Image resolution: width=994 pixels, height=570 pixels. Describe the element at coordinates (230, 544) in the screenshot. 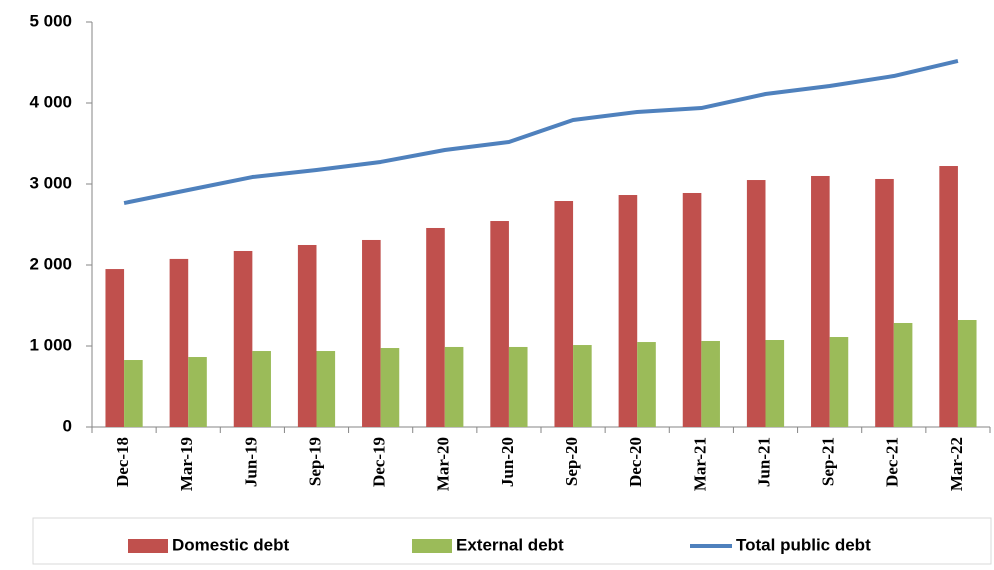

I see `legend-label: Domestic debt` at that location.